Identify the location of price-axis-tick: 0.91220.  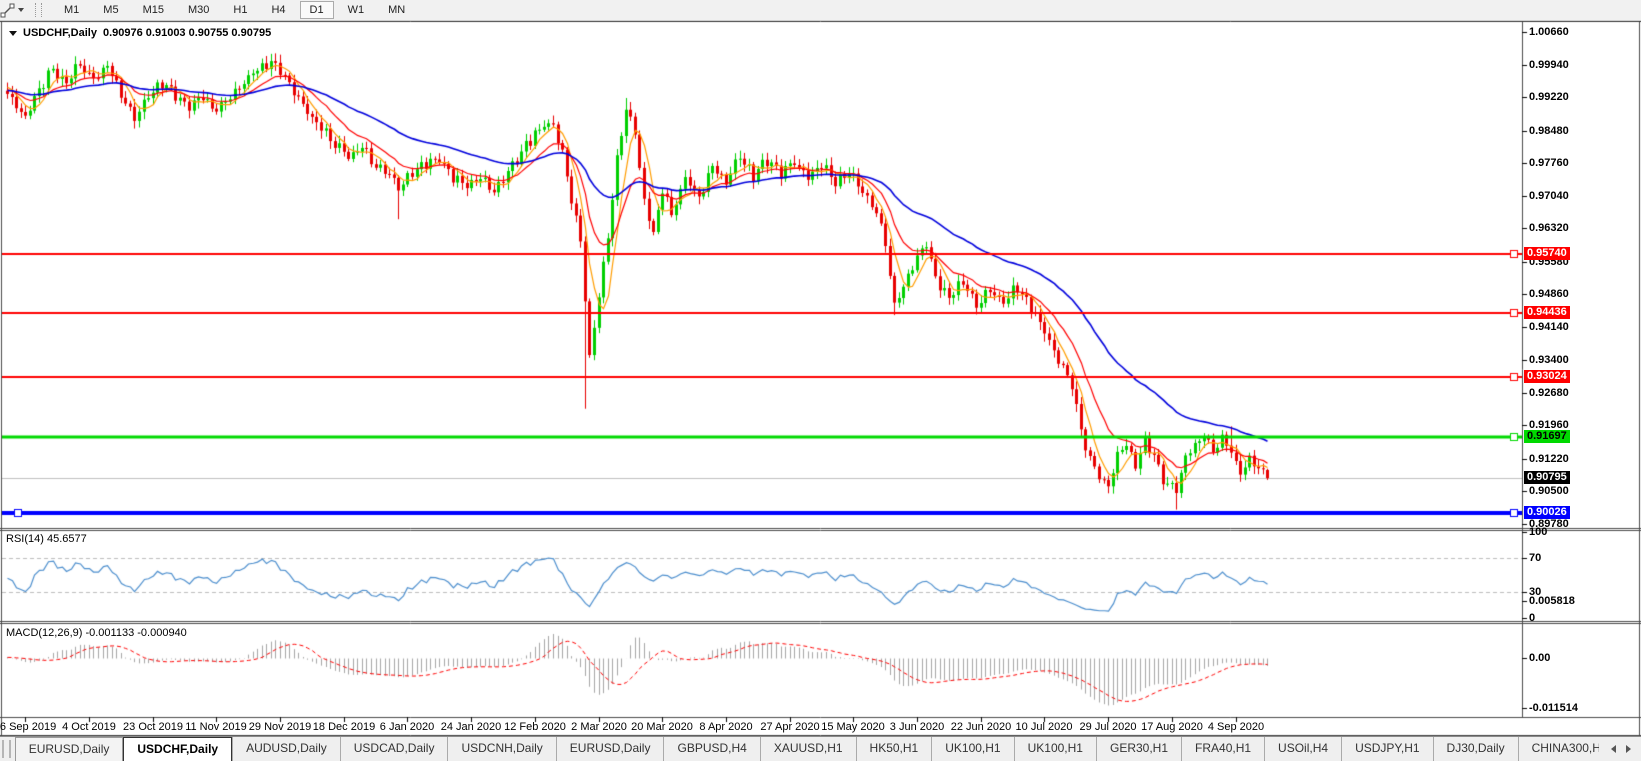
(1549, 458).